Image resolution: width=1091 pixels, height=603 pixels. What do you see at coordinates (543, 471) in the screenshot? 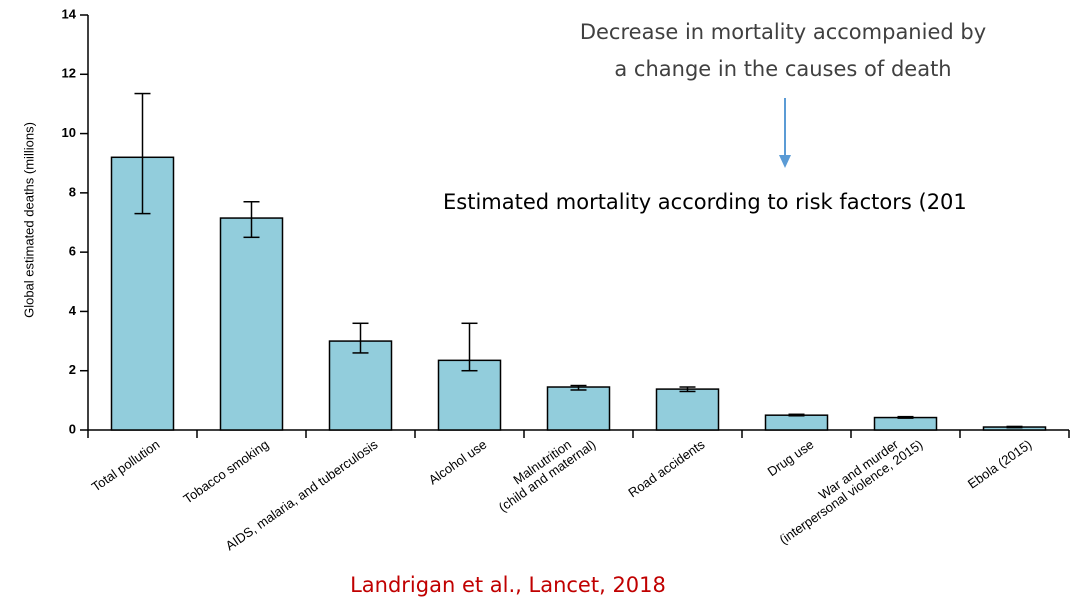
I see `x-tick-label: Malnutrition(child and maternal)` at bounding box center [543, 471].